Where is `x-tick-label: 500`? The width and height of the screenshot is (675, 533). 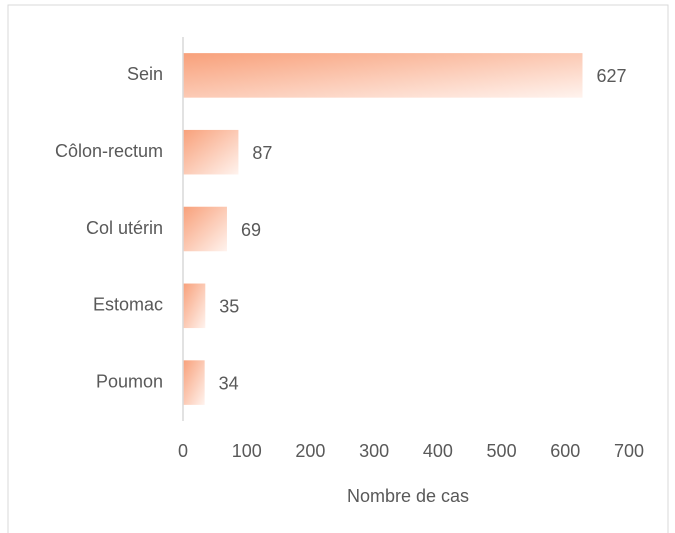
x-tick-label: 500 is located at coordinates (502, 451).